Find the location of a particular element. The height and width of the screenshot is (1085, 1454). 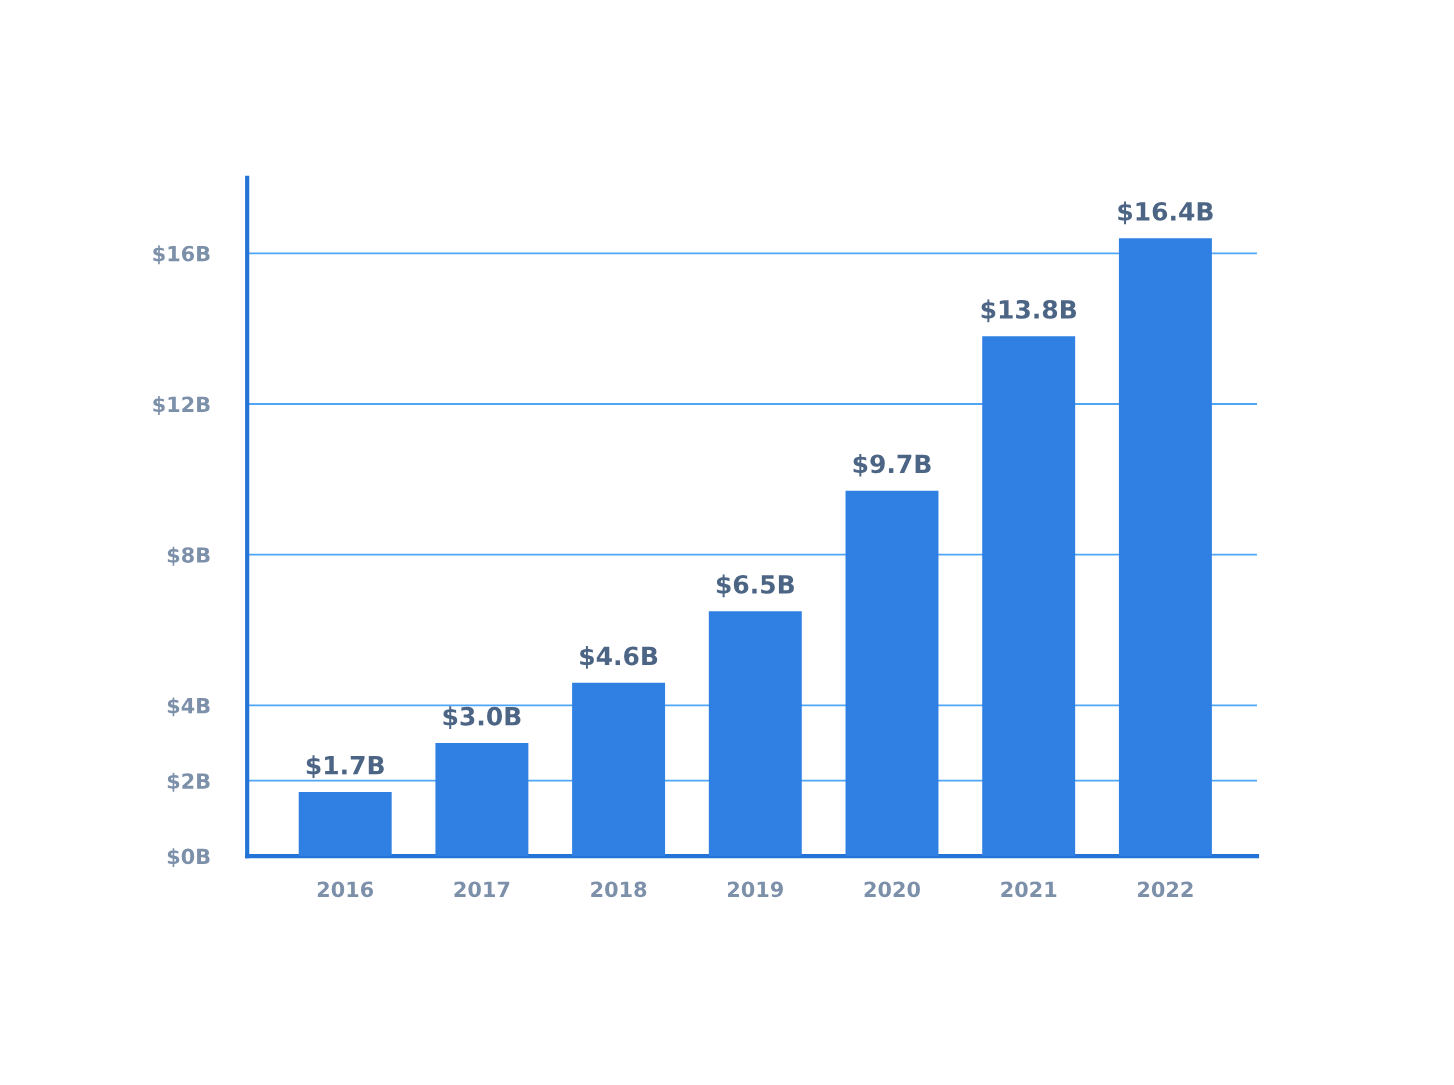

y-tick-label: $4B is located at coordinates (188, 707).